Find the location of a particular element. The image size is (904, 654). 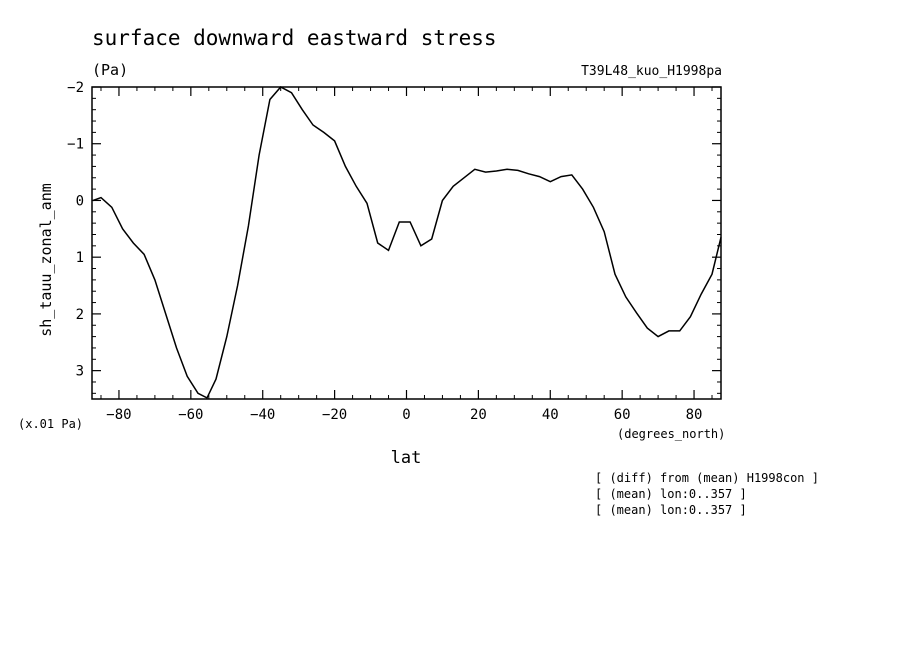

y-tick-label: 2 is located at coordinates (80, 315).